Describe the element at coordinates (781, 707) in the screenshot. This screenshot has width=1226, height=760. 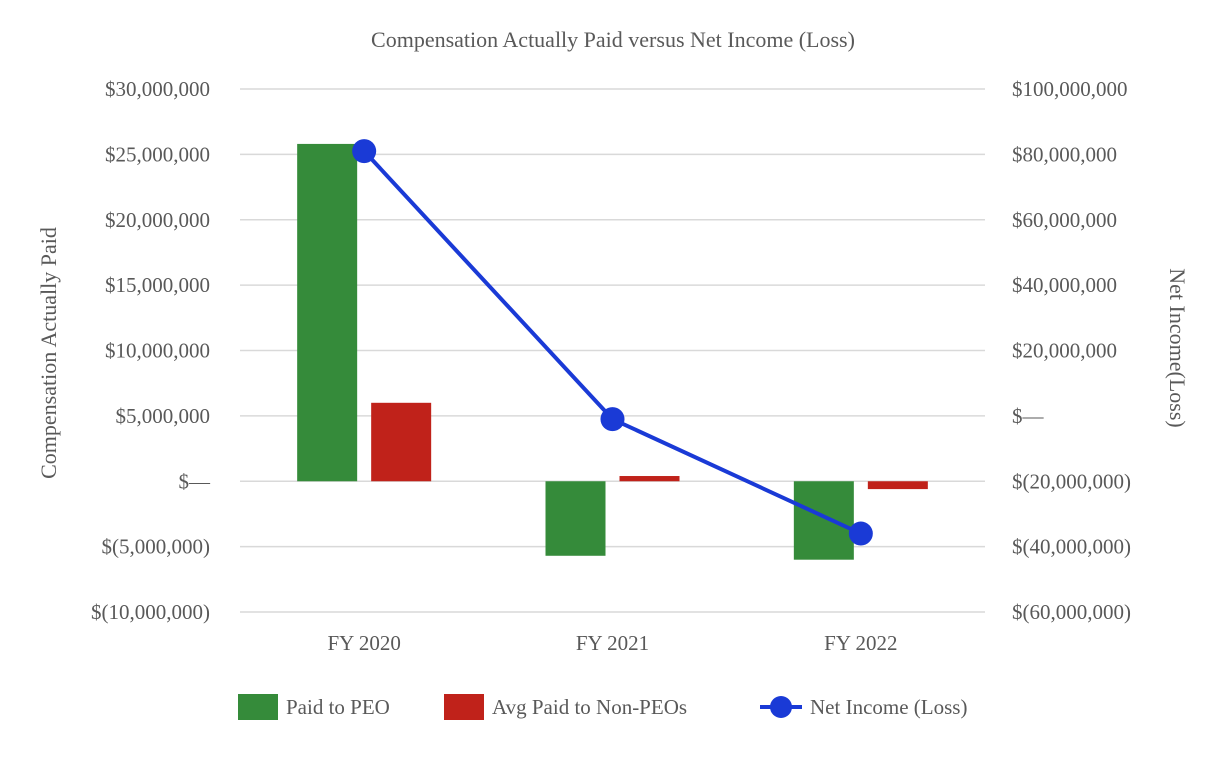
I see `legend-swatch-marker` at that location.